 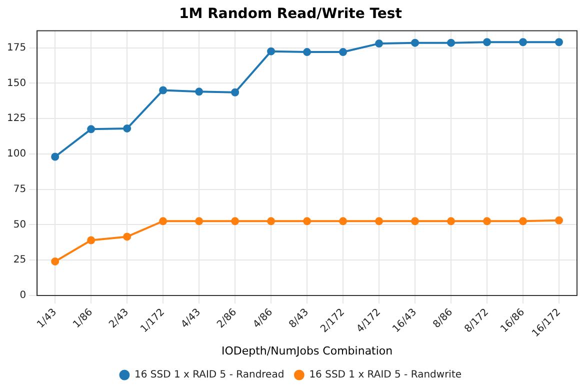 I want to click on y-tick-label: 100, so click(x=16, y=154).